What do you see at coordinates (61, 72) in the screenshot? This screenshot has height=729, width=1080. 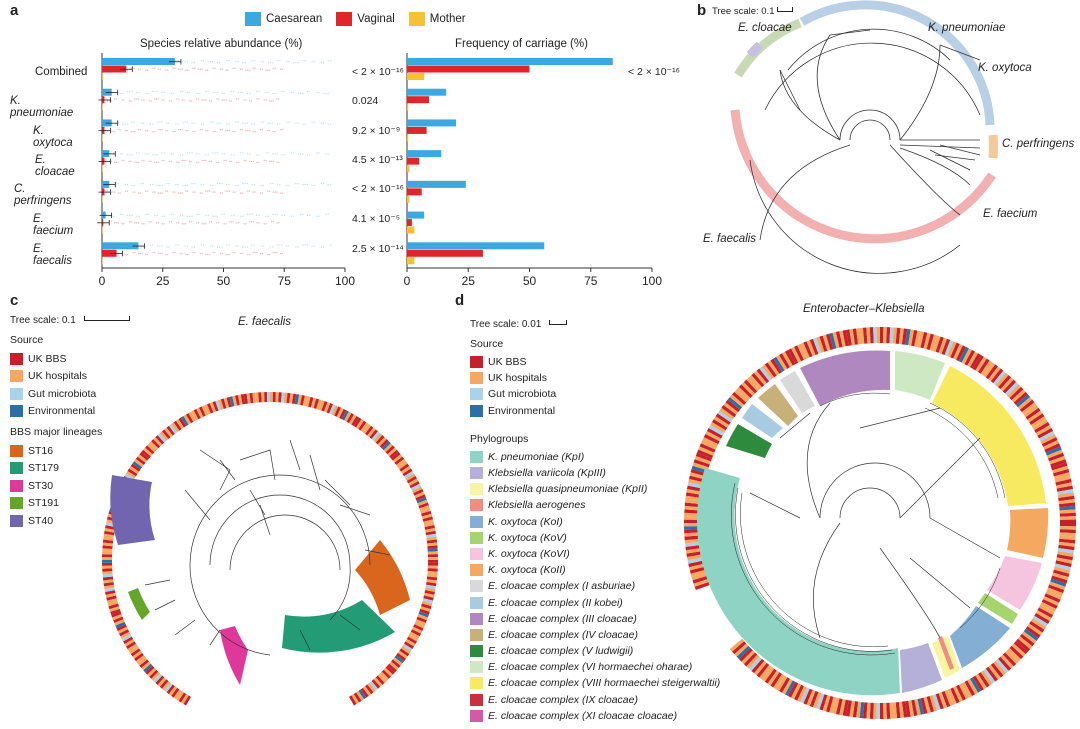 I see `category-label-combined: Combined` at bounding box center [61, 72].